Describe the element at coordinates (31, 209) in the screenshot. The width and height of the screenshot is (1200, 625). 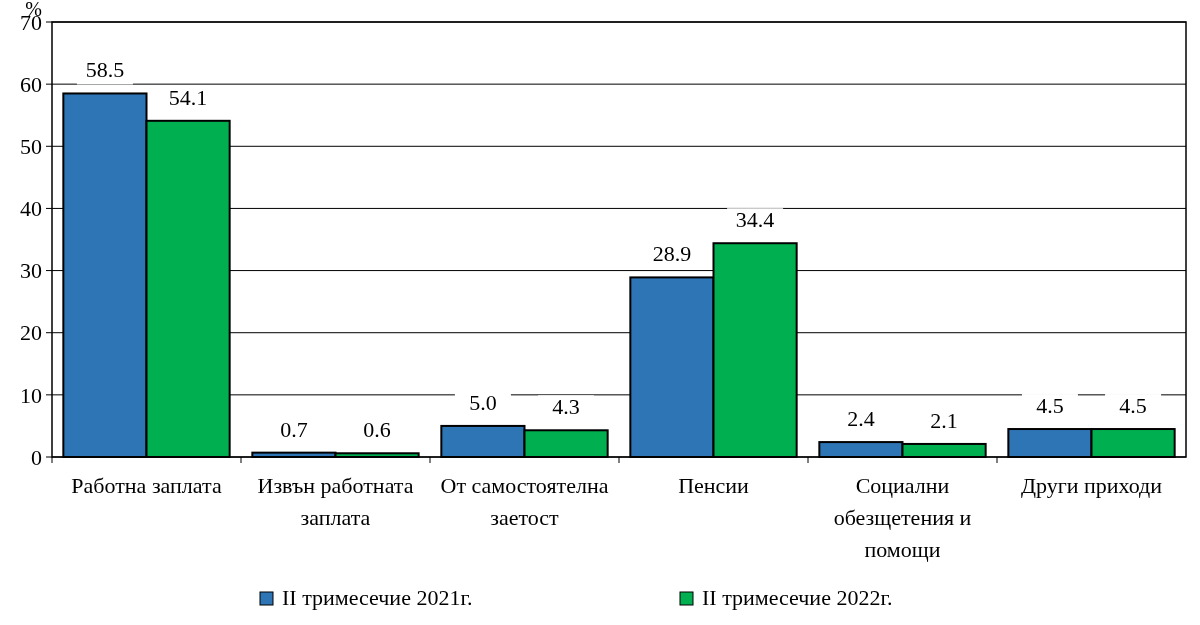
I see `y-tick-label: 40` at that location.